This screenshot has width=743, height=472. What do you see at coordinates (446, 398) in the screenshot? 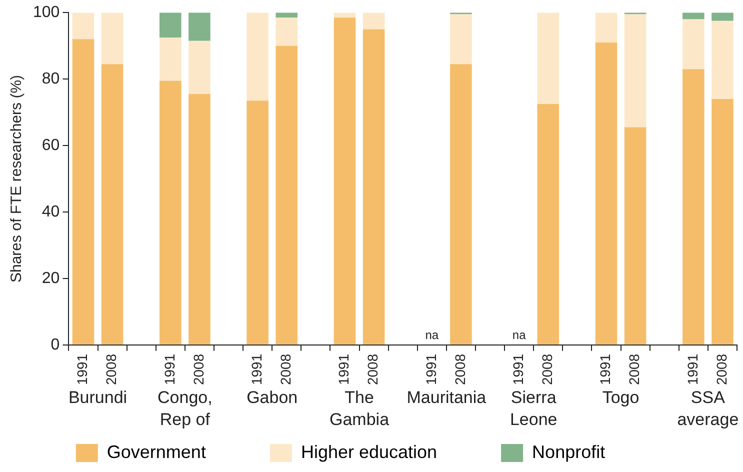
I see `text: Mauritania` at bounding box center [446, 398].